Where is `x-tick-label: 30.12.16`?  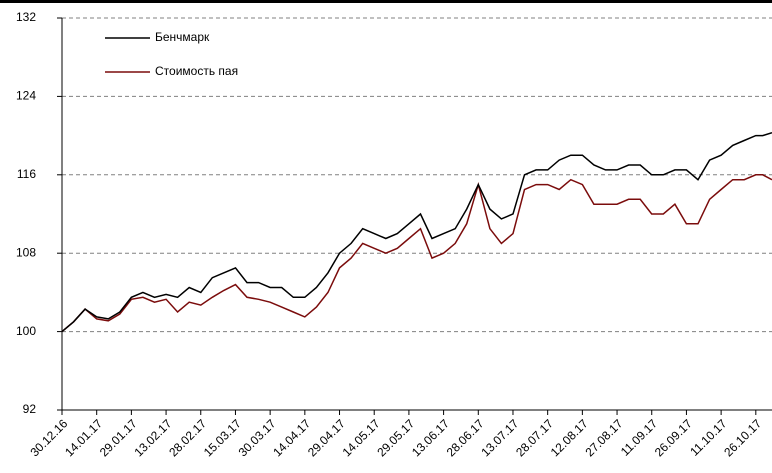 x-tick-label: 30.12.16 is located at coordinates (48, 437).